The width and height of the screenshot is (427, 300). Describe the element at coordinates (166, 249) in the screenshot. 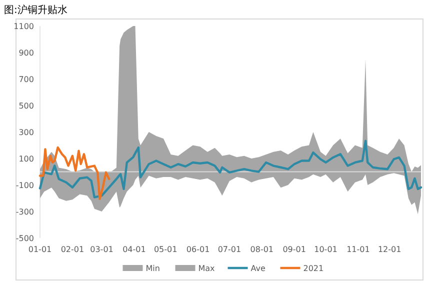

I see `x-tick-label: 05-01` at that location.